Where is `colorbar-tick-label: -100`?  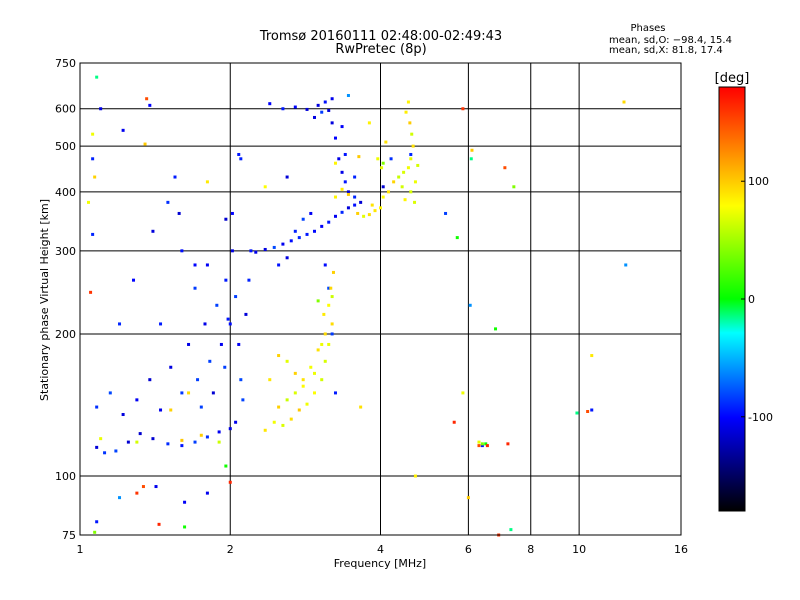 colorbar-tick-label: -100 is located at coordinates (760, 417).